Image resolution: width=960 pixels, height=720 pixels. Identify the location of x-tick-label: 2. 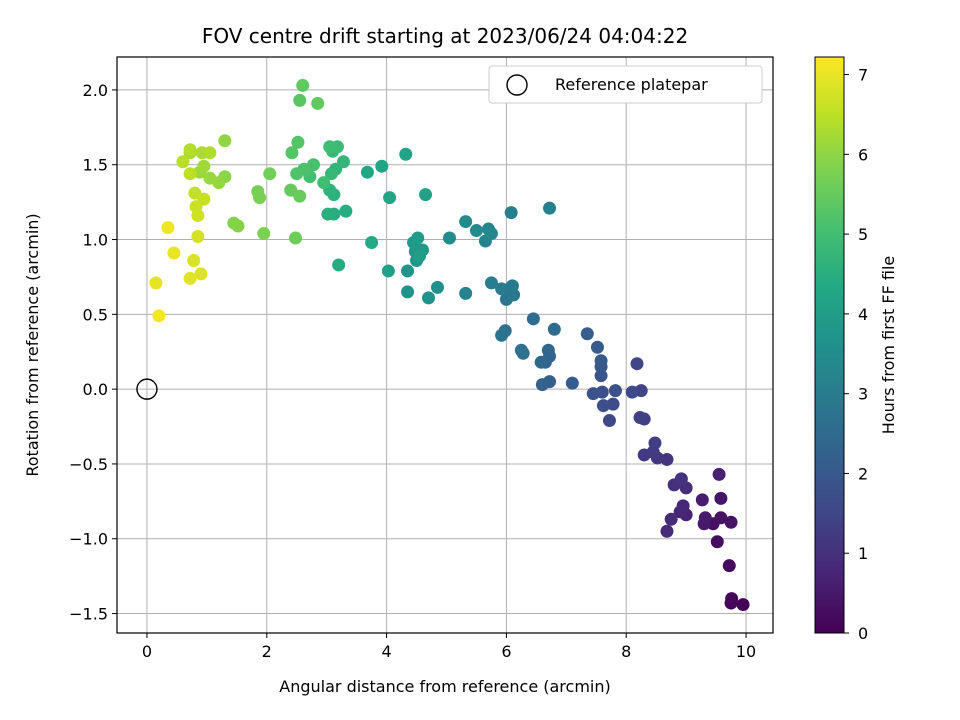
(267, 651).